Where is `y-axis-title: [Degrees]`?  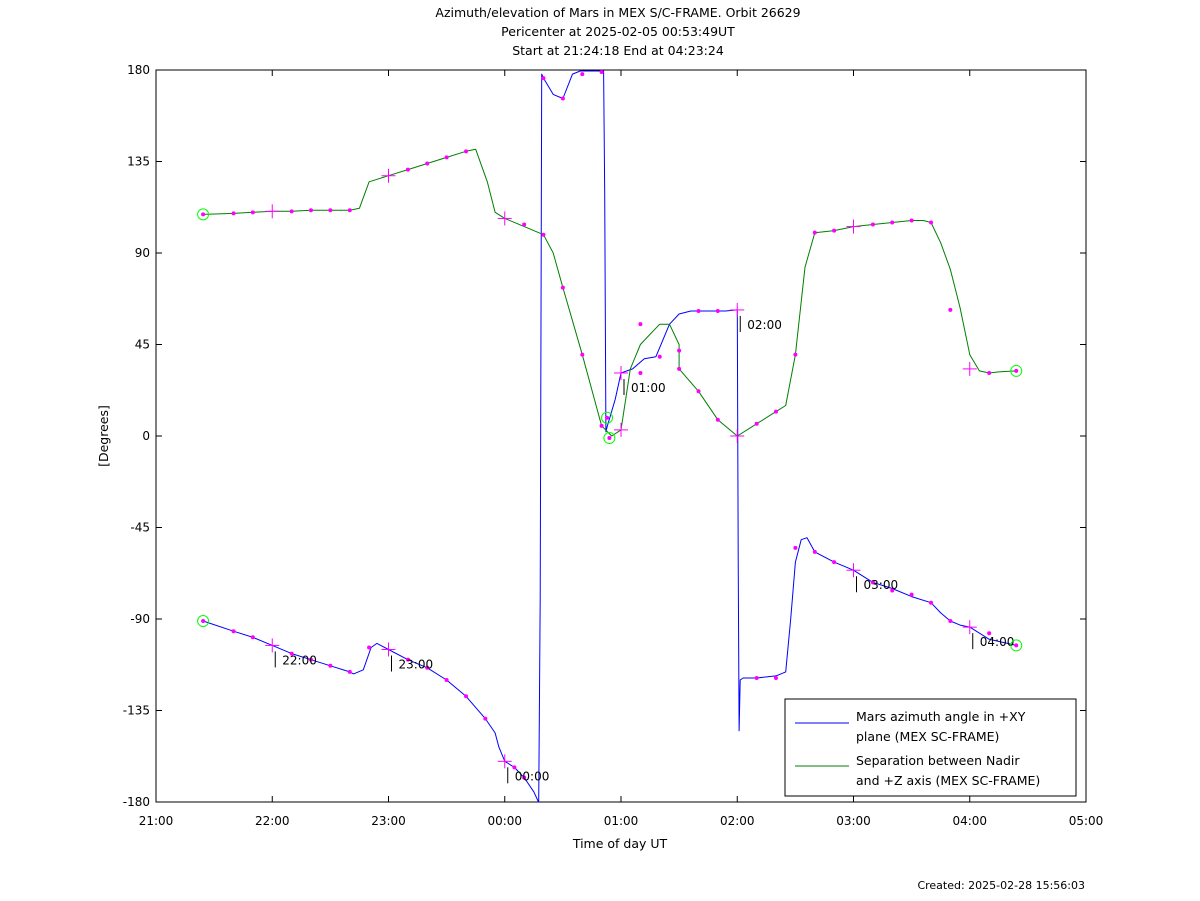
y-axis-title: [Degrees] is located at coordinates (103, 436).